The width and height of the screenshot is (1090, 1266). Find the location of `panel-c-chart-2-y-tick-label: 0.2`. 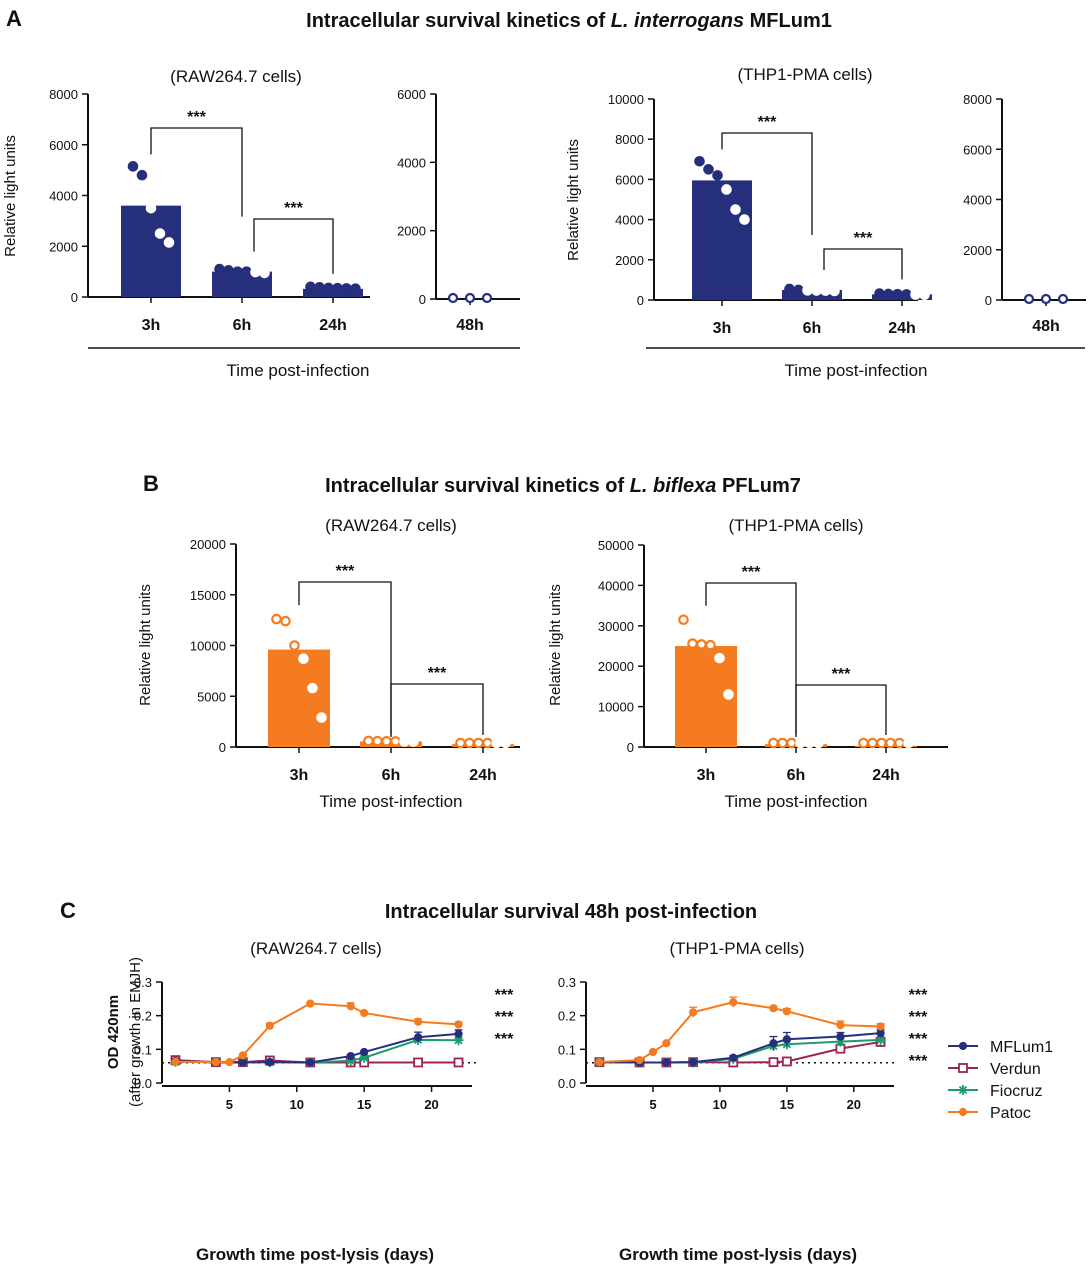

panel-c-chart-2-y-tick-label: 0.2 is located at coordinates (567, 1016).